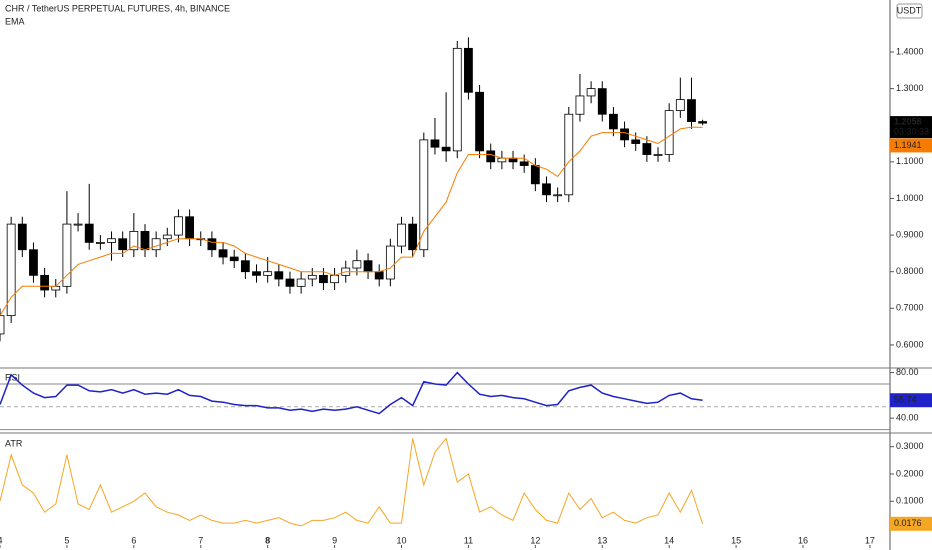  What do you see at coordinates (910, 473) in the screenshot?
I see `y-tick-label: 0.2000` at bounding box center [910, 473].